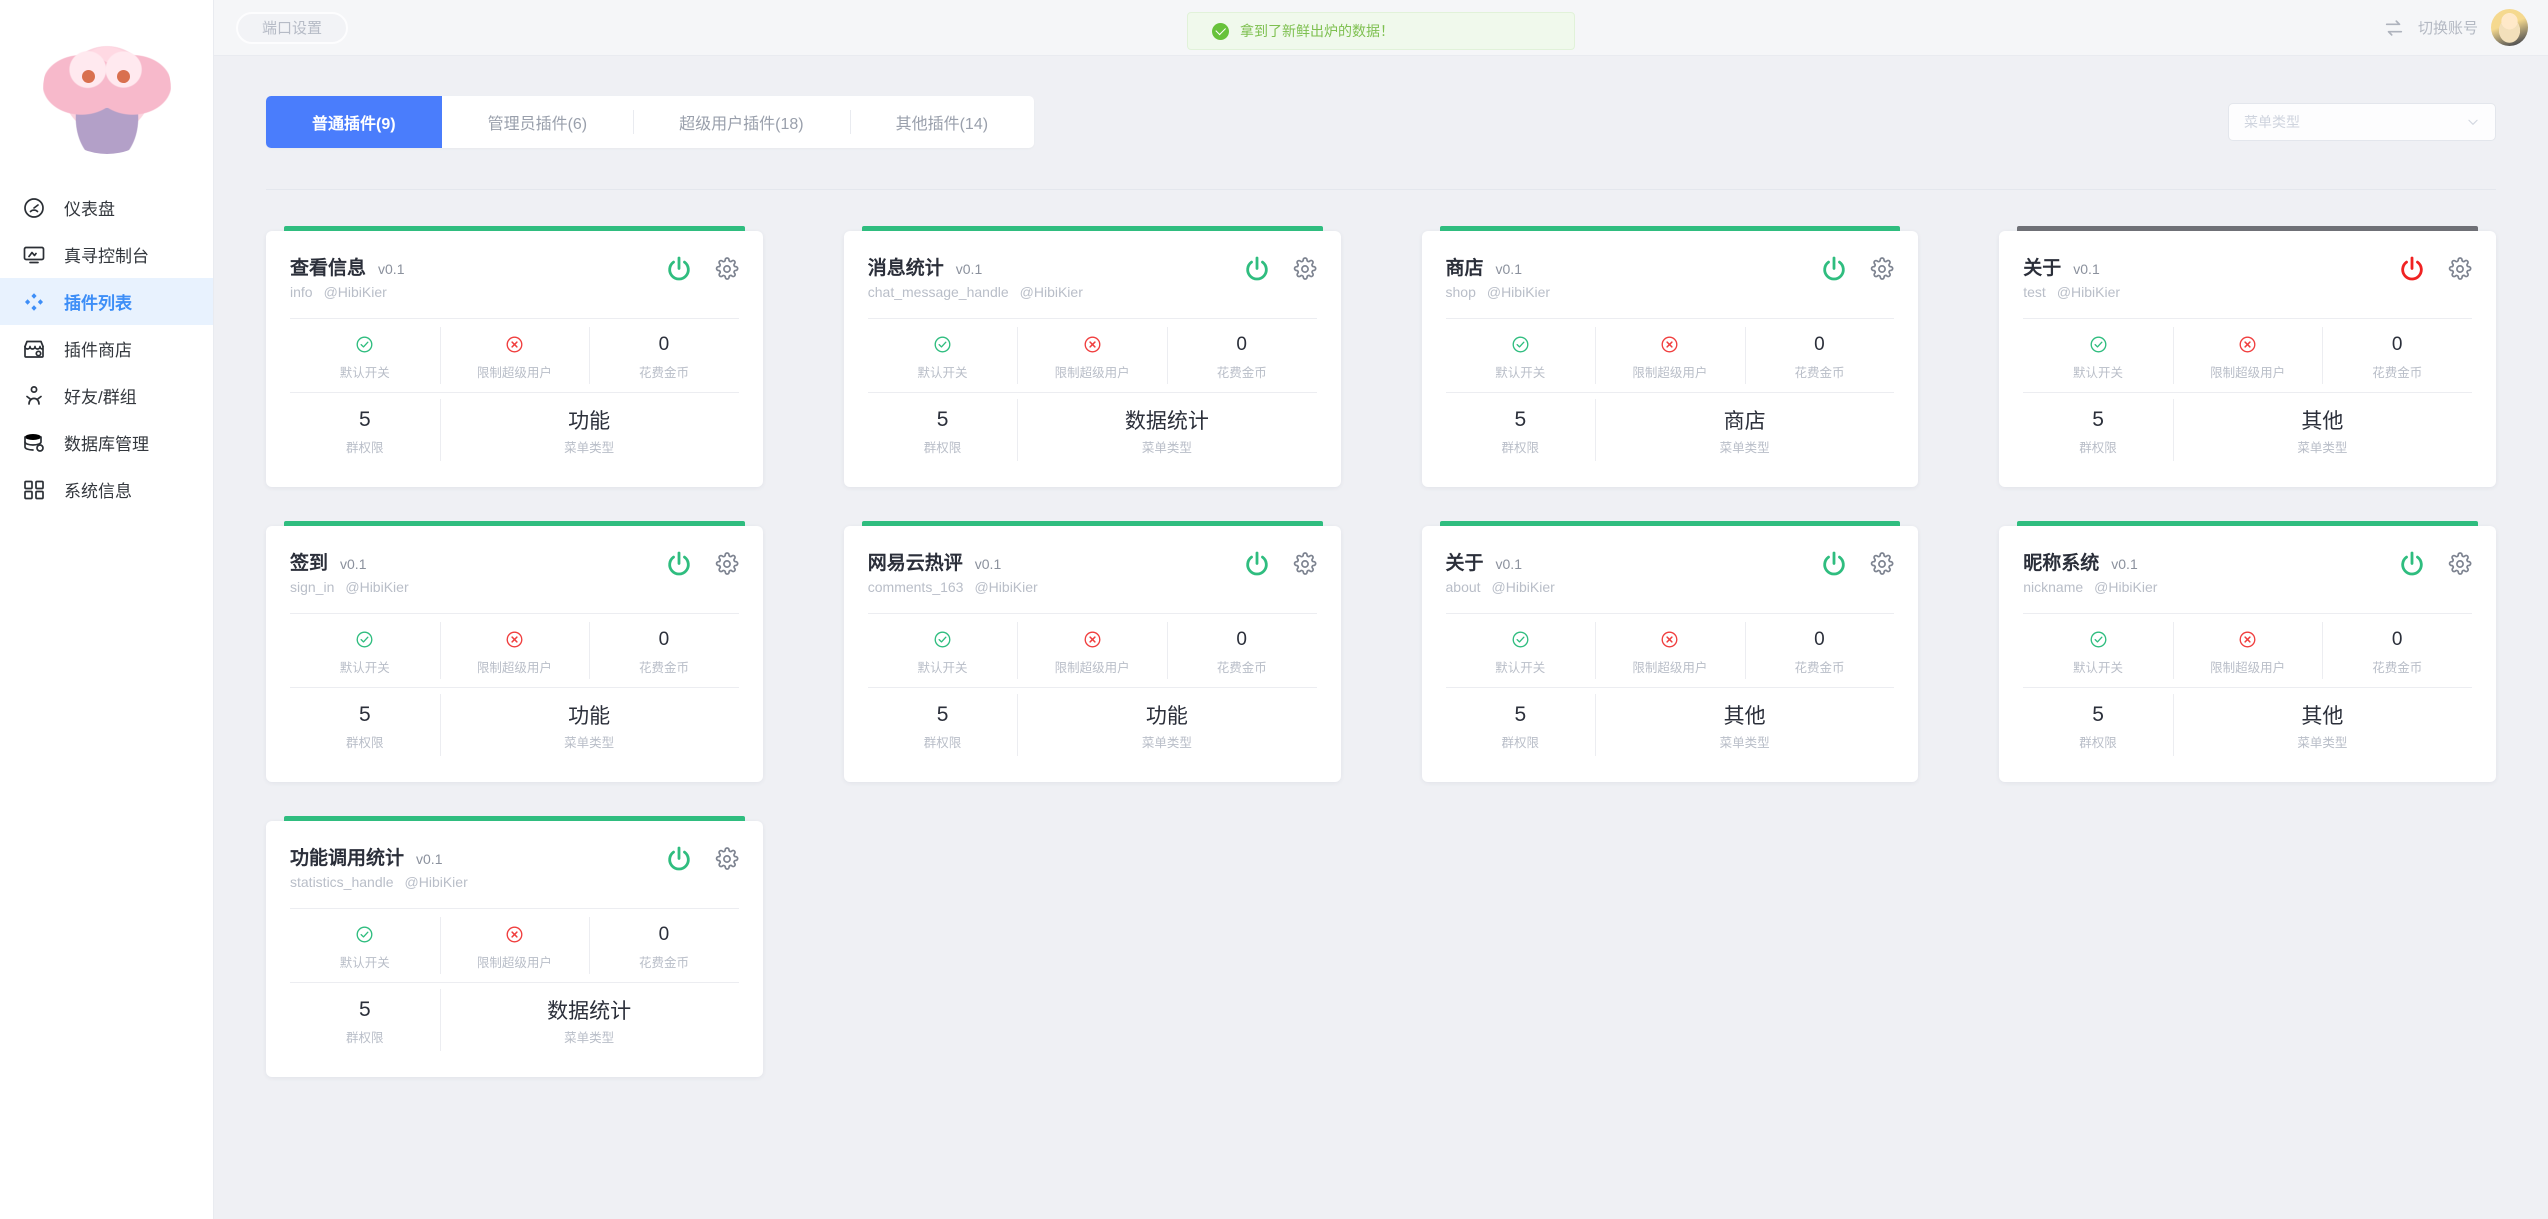  What do you see at coordinates (969, 269) in the screenshot?
I see `plugin-version: v0.1` at bounding box center [969, 269].